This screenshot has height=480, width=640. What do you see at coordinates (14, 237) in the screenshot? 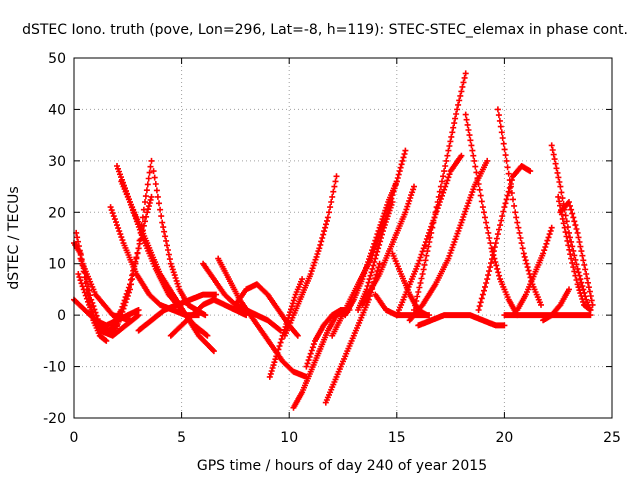
I see `y-axis-label: dSTEC / TECUs` at bounding box center [14, 237].